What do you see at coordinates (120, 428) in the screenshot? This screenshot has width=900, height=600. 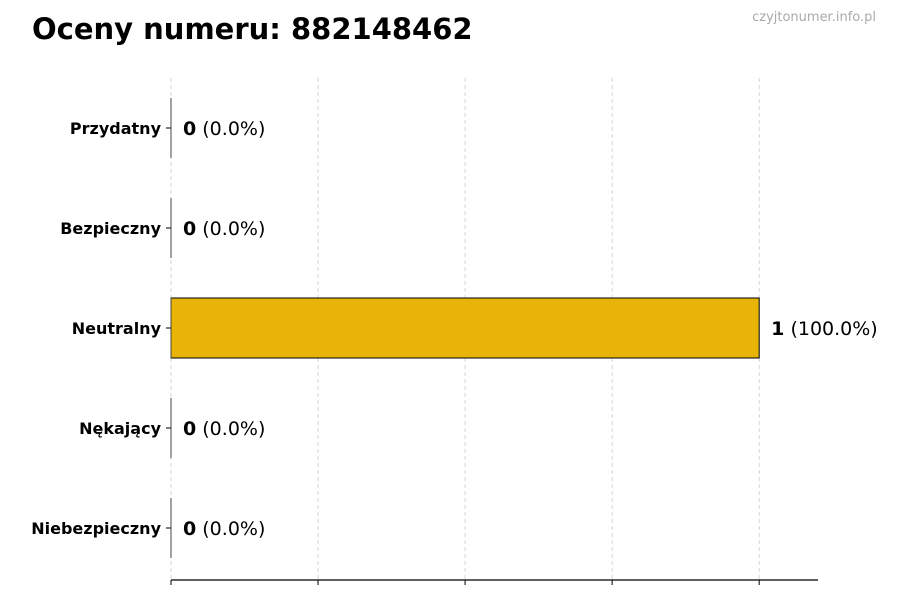 I see `category-label: Nękający` at bounding box center [120, 428].